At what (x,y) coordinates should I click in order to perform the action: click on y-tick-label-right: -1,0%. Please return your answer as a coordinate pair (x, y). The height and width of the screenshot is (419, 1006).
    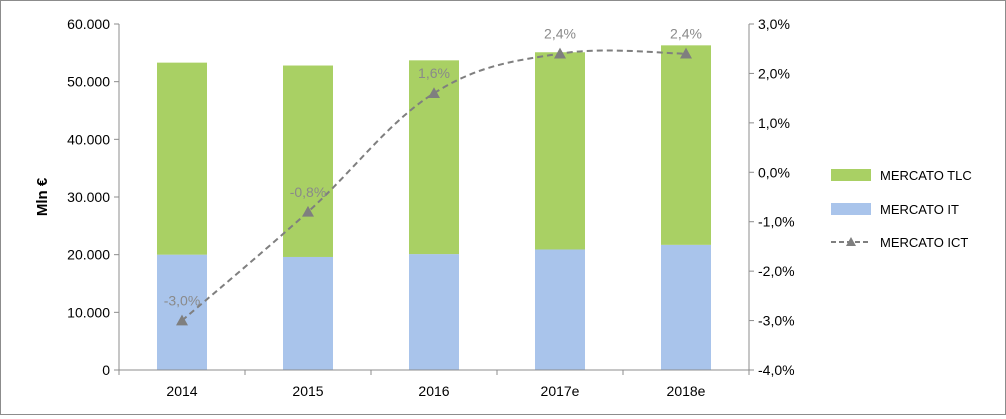
    Looking at the image, I should click on (776, 222).